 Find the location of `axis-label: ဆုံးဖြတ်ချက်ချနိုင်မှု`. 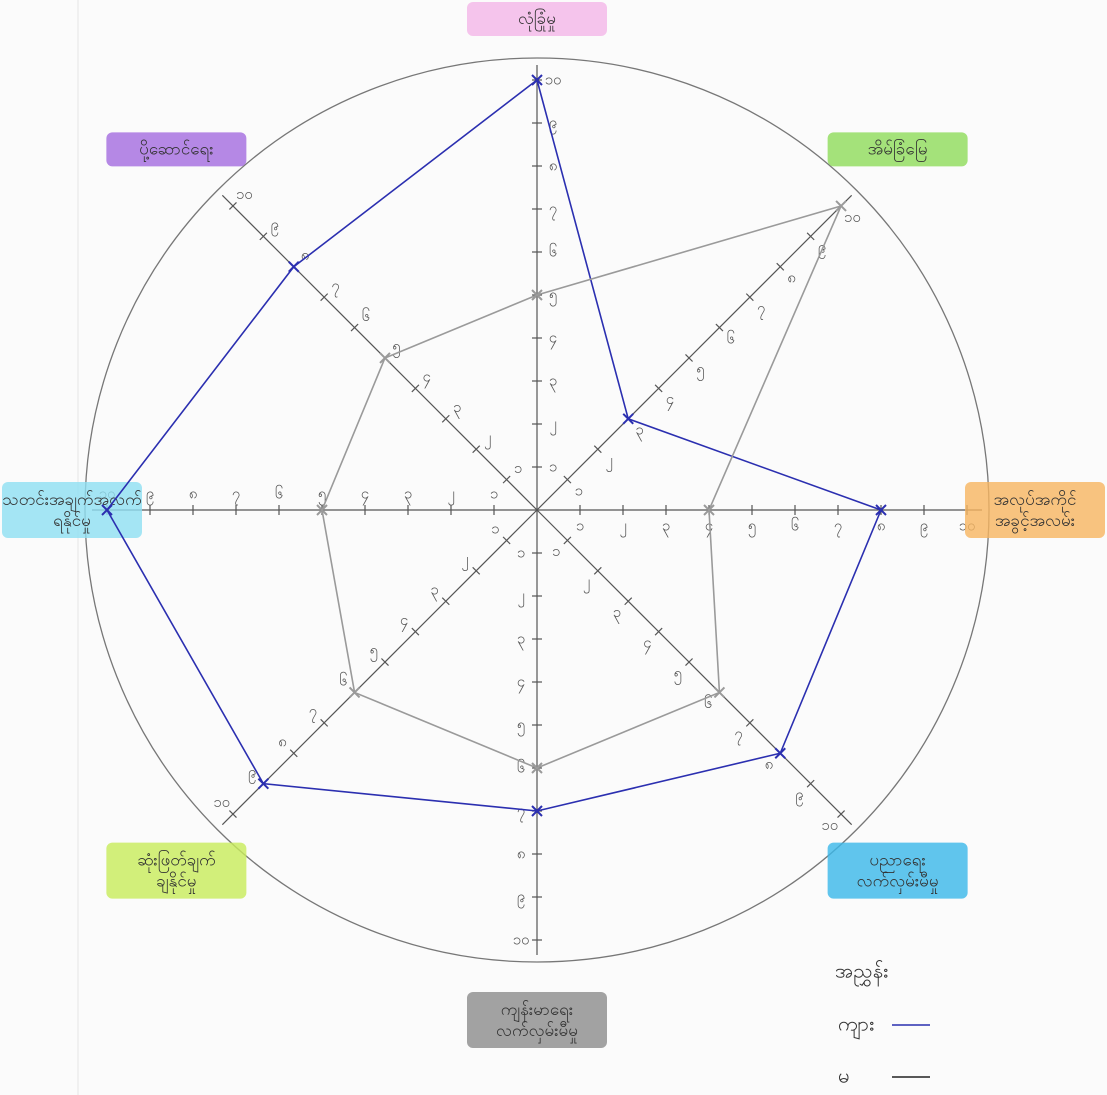

axis-label: ဆုံးဖြတ်ချက်ချနိုင်မှု is located at coordinates (176, 871).